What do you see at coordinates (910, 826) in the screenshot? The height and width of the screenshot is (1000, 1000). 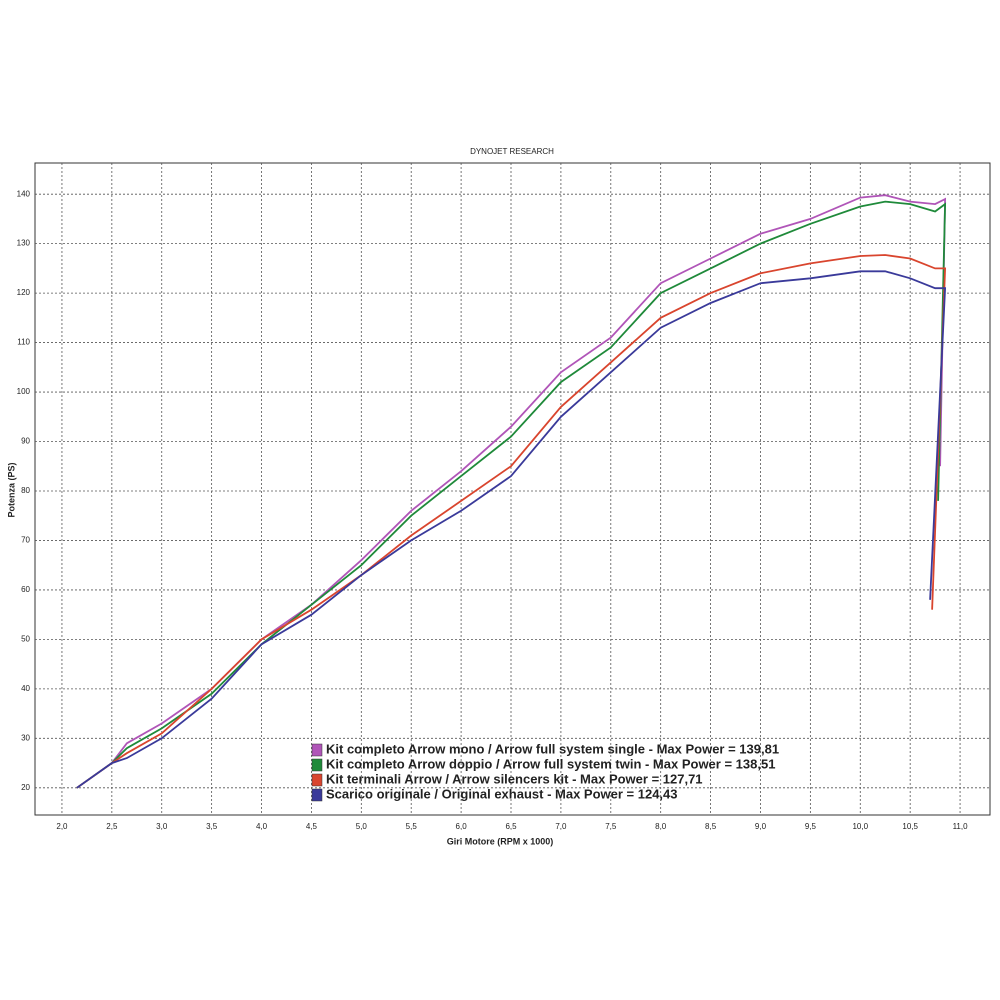 I see `x-tick-label: 10,5` at bounding box center [910, 826].